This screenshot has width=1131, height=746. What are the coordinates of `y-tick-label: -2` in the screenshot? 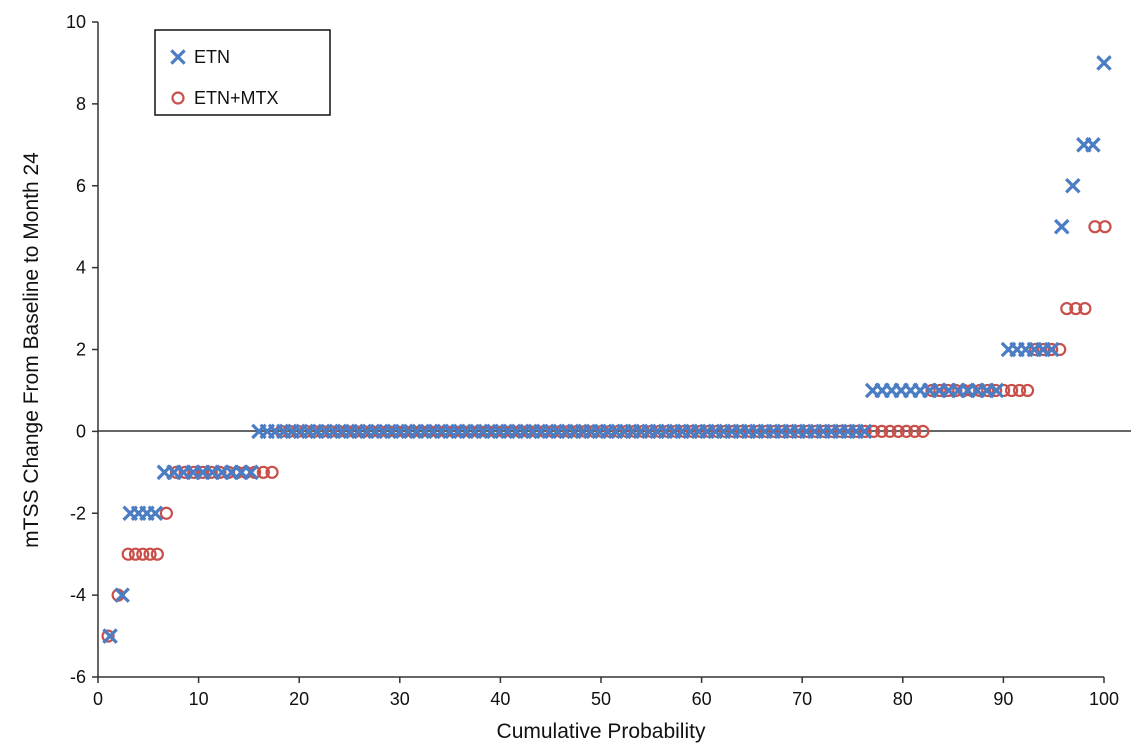 It's located at (78, 513).